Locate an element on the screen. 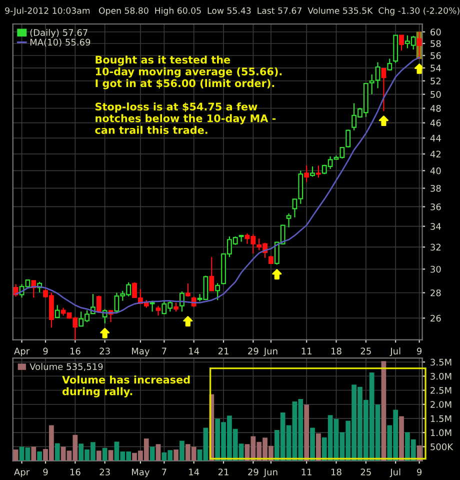 The image size is (460, 480). y-tick-label: 1.0M is located at coordinates (441, 432).